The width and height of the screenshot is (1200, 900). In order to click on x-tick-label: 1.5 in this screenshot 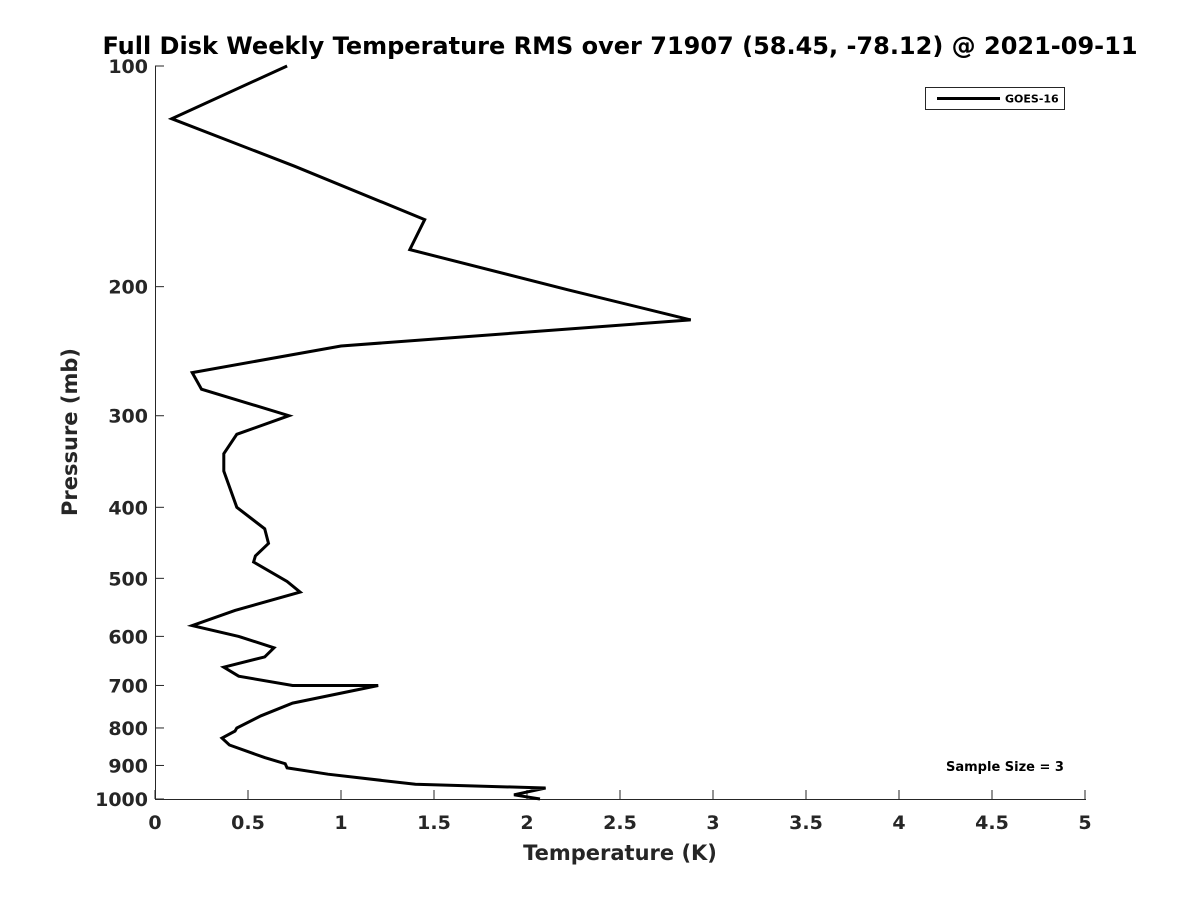, I will do `click(434, 823)`.